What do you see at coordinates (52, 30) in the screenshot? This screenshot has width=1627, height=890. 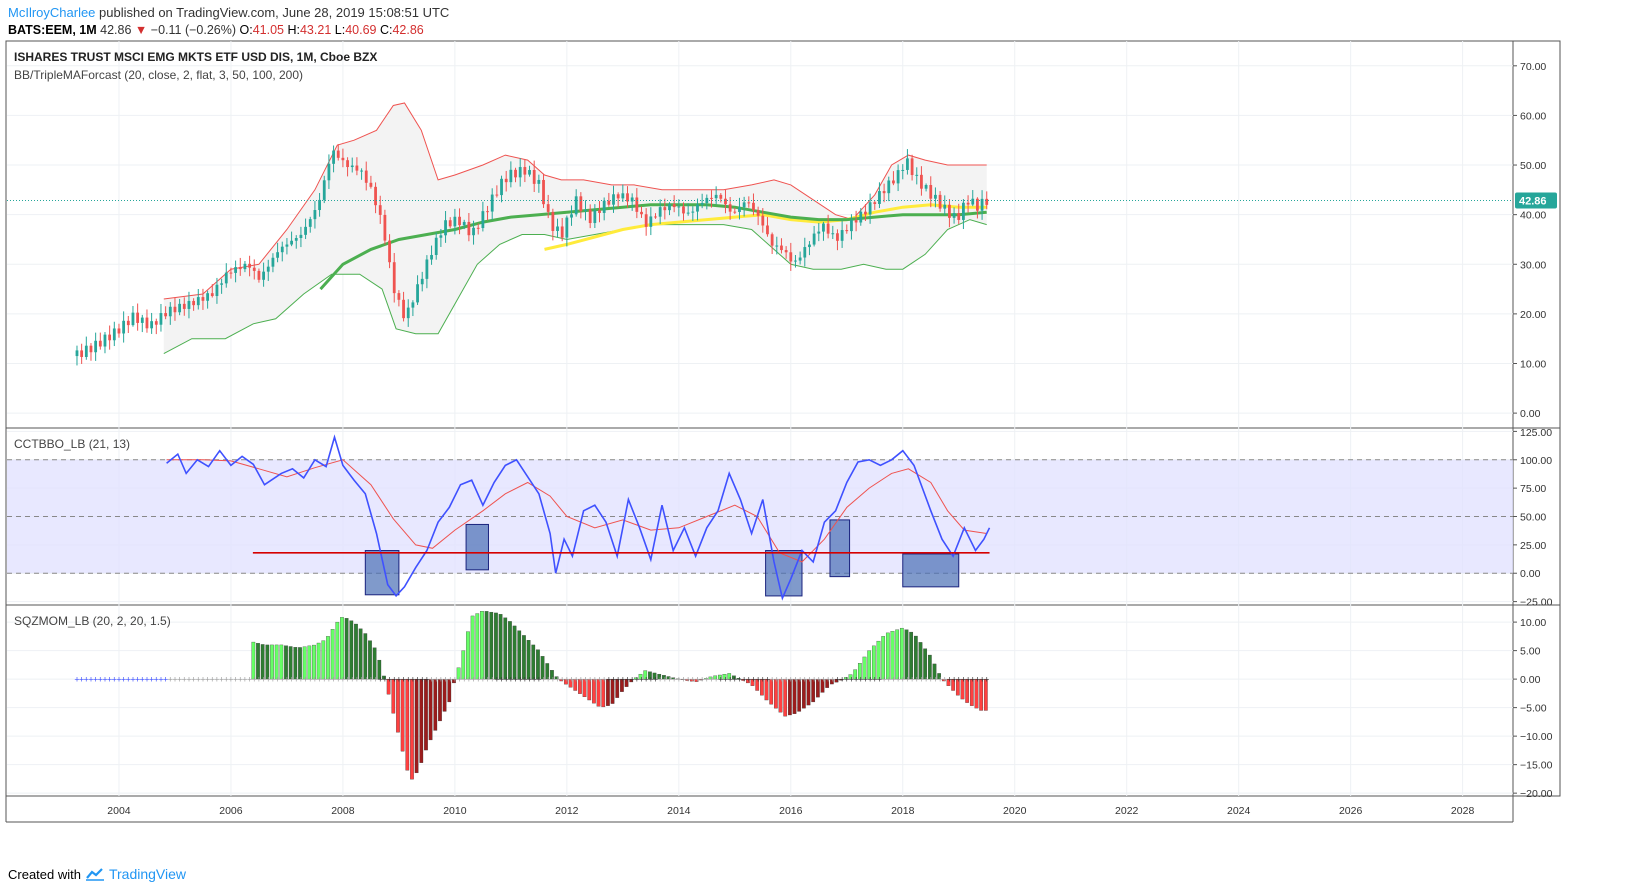 I see `symbol-name: BATS:EEM, 1M` at bounding box center [52, 30].